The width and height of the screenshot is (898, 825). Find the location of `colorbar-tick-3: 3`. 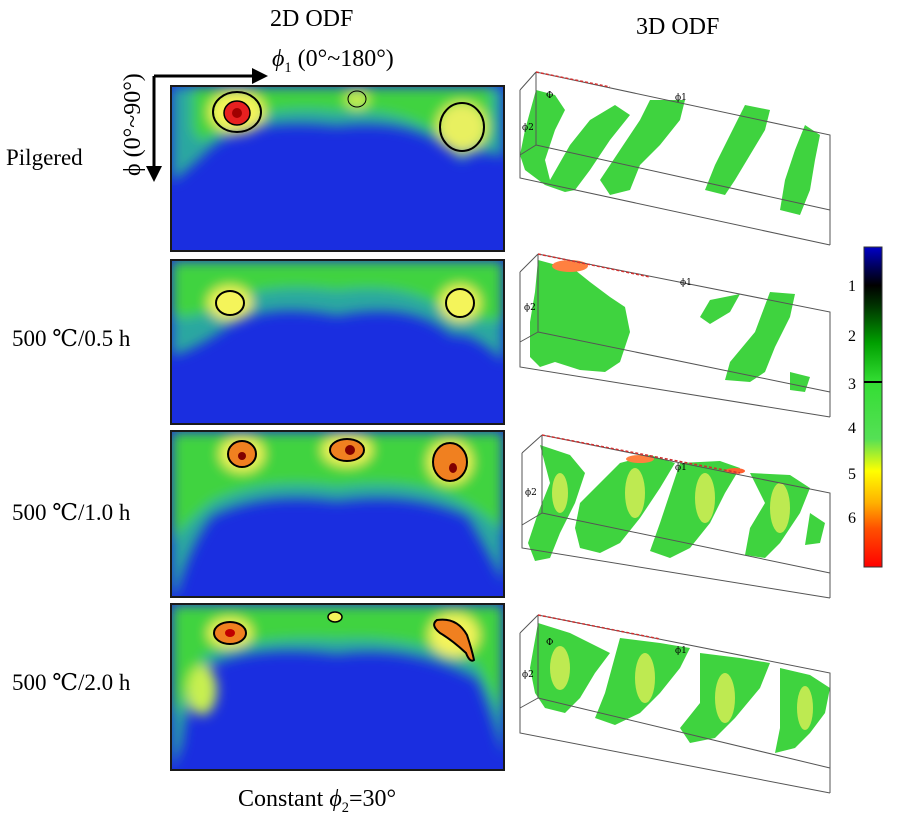

colorbar-tick-3: 3 is located at coordinates (852, 384).